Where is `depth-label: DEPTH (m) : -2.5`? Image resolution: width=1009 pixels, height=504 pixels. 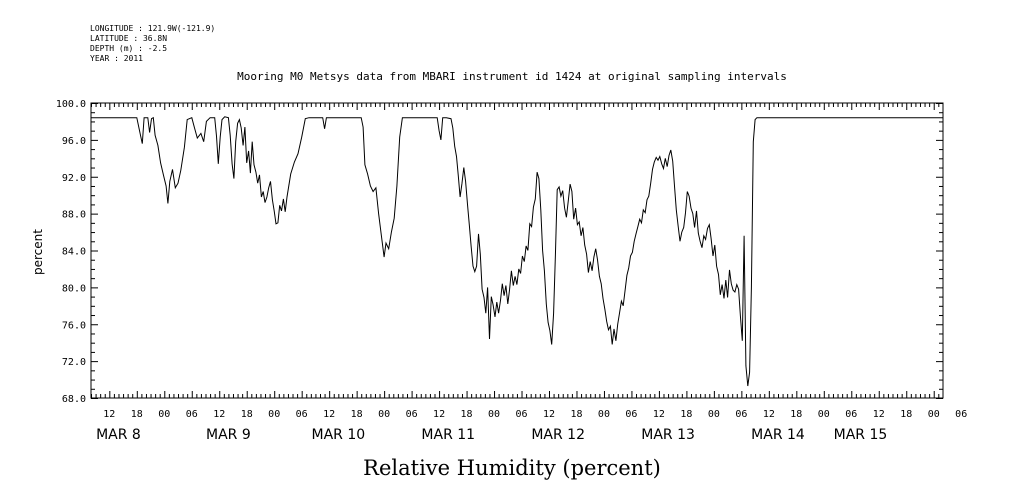 depth-label: DEPTH (m) : -2.5 is located at coordinates (128, 48).